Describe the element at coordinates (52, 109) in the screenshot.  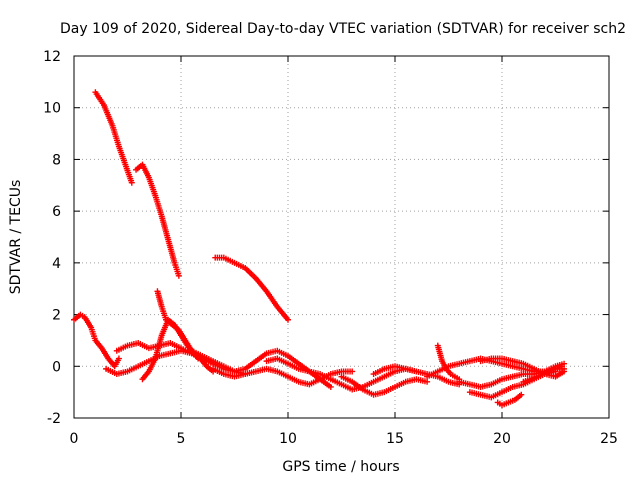
I see `y-tick-label: 10` at that location.